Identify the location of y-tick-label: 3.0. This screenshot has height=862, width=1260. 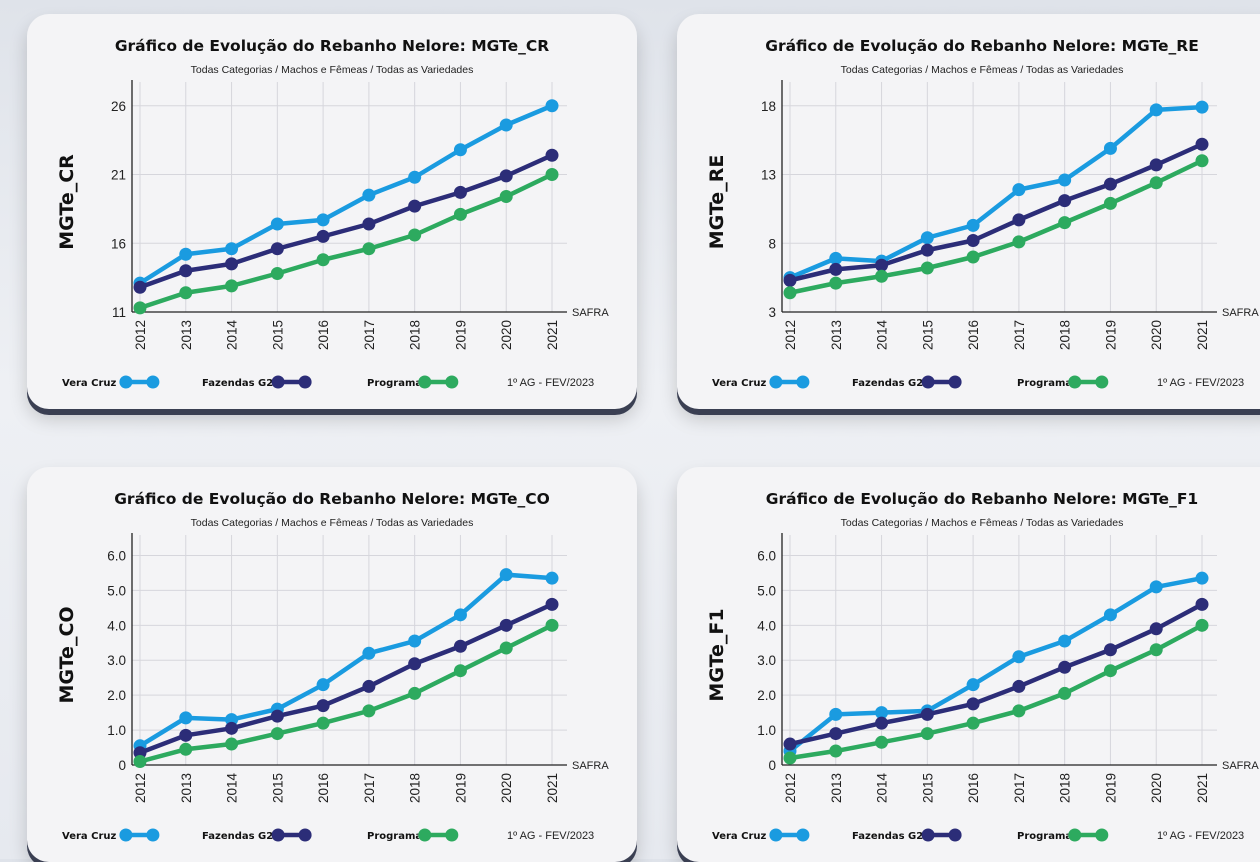
(766, 660).